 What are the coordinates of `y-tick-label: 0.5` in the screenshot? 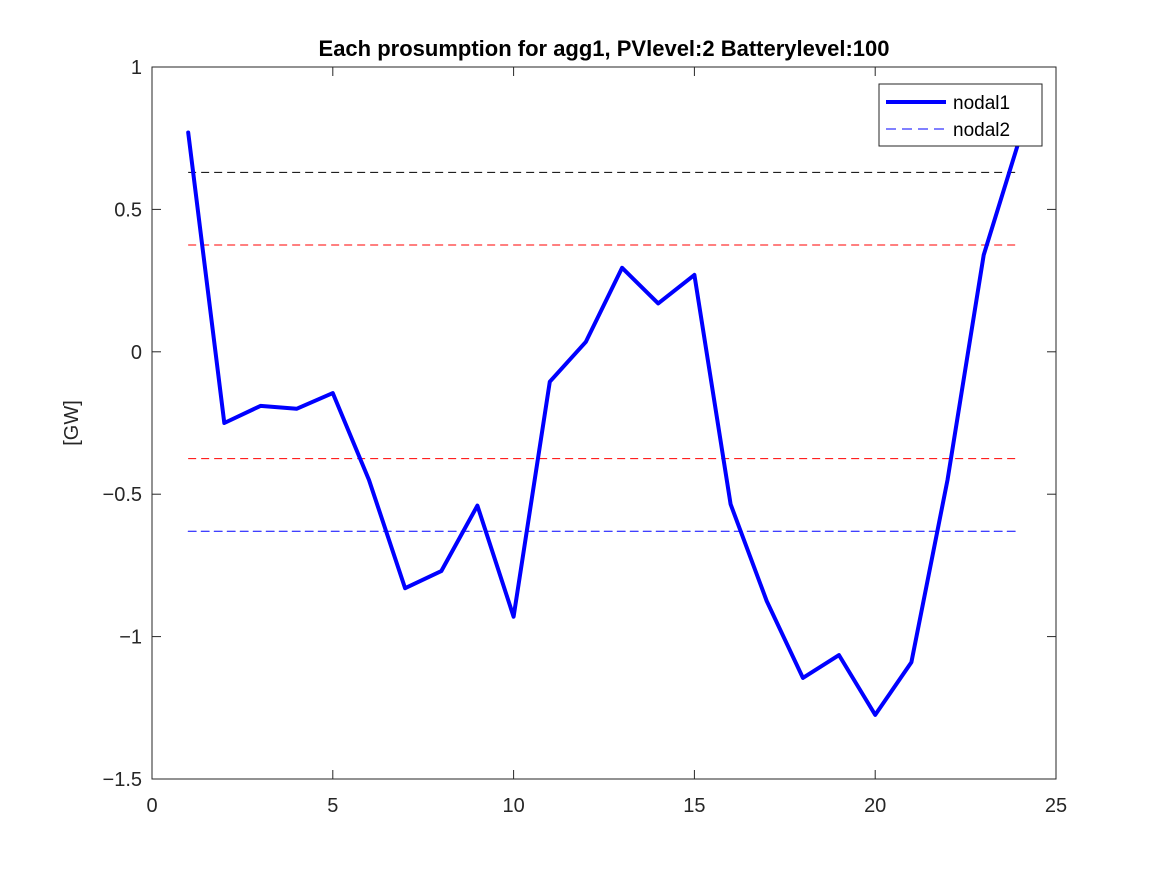 It's located at (128, 210).